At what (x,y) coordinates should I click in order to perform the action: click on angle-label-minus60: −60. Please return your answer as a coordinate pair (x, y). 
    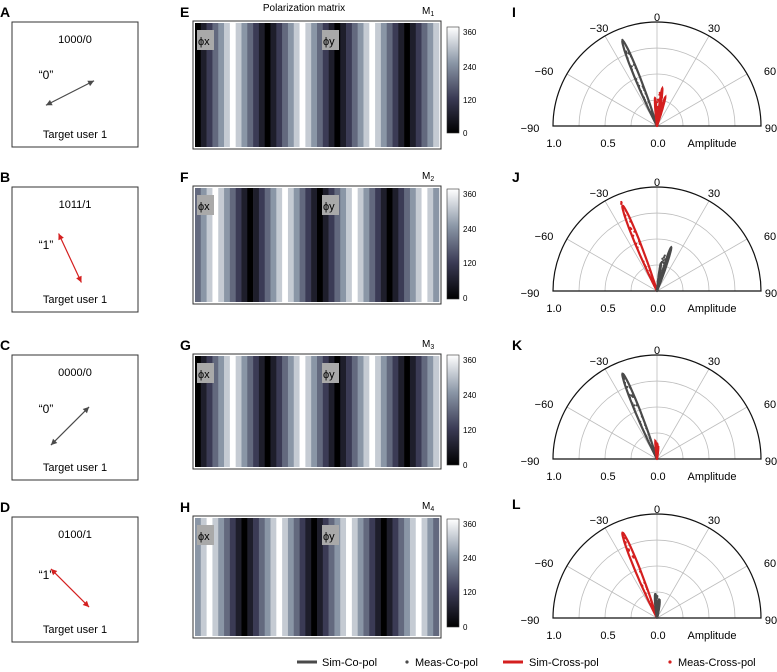
    Looking at the image, I should click on (544, 72).